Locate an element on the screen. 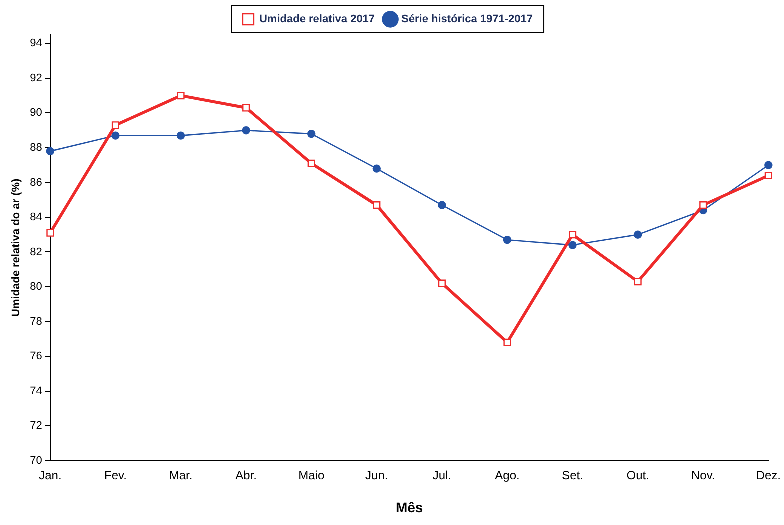 The image size is (784, 525). y-tick-label: 70 is located at coordinates (36, 460).